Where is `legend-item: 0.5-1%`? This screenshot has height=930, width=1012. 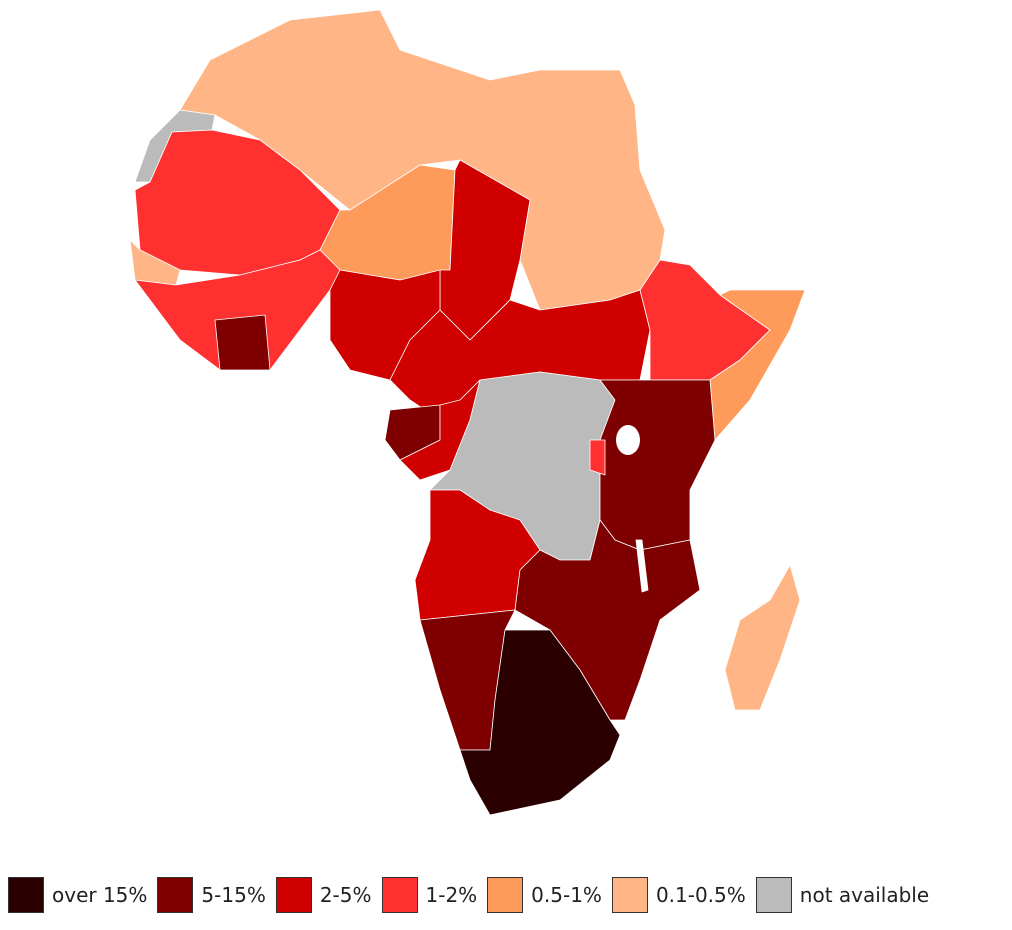 legend-item: 0.5-1% is located at coordinates (544, 895).